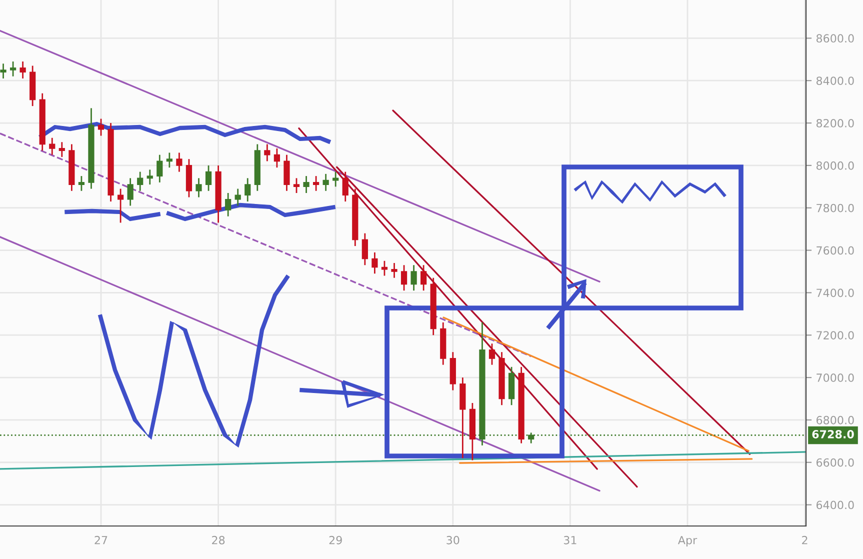 The width and height of the screenshot is (863, 559). What do you see at coordinates (218, 540) in the screenshot?
I see `x-tick-label: 28` at bounding box center [218, 540].